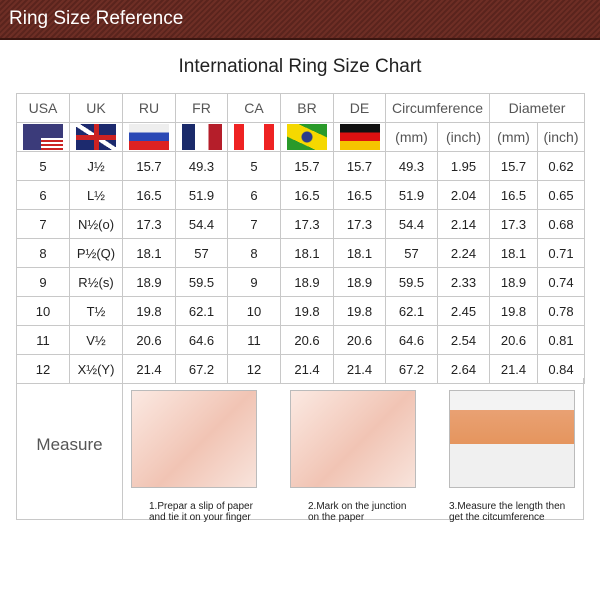 Image resolution: width=600 pixels, height=600 pixels. What do you see at coordinates (463, 311) in the screenshot?
I see `table-cell: 2.45` at bounding box center [463, 311].